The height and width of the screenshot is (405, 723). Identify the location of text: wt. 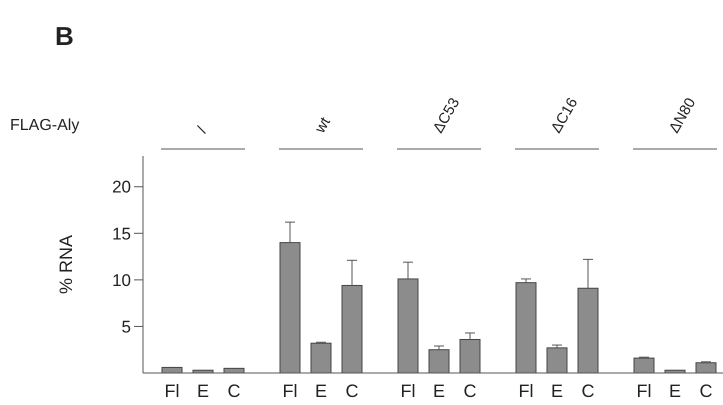
(322, 125).